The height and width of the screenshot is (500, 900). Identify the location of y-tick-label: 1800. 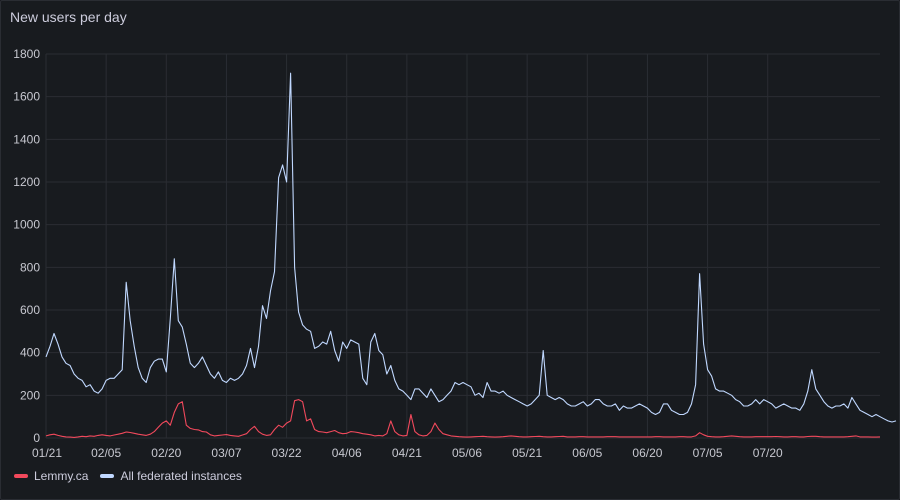
(26, 54).